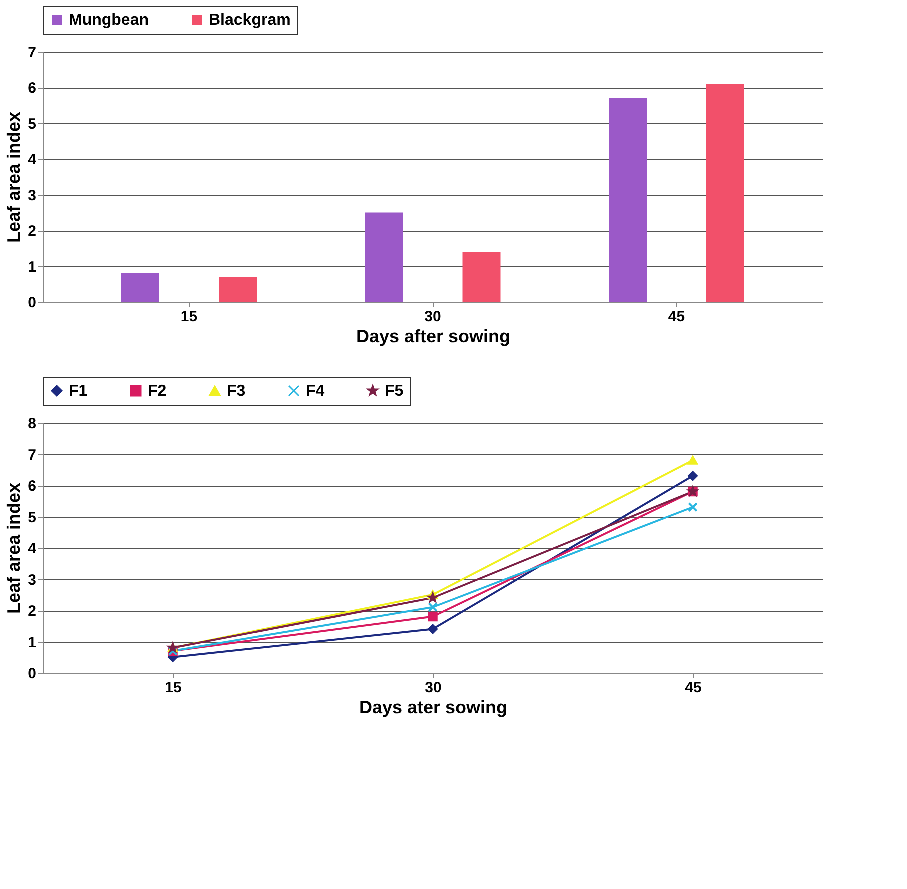  I want to click on x-axis-title: Days after sowing, so click(433, 336).